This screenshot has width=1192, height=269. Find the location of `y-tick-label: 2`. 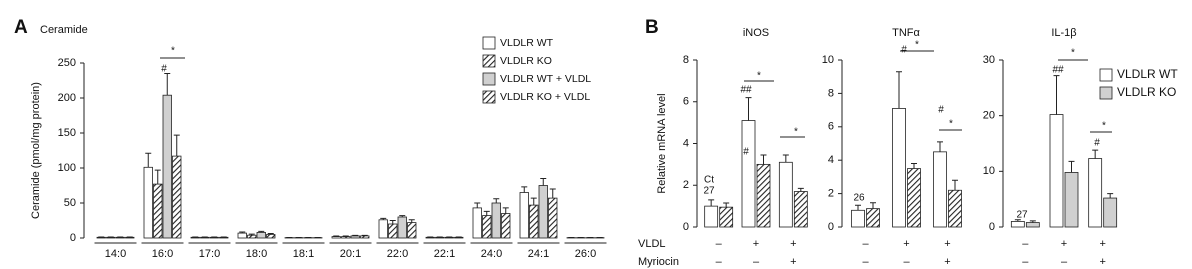

y-tick-label: 2 is located at coordinates (831, 194).